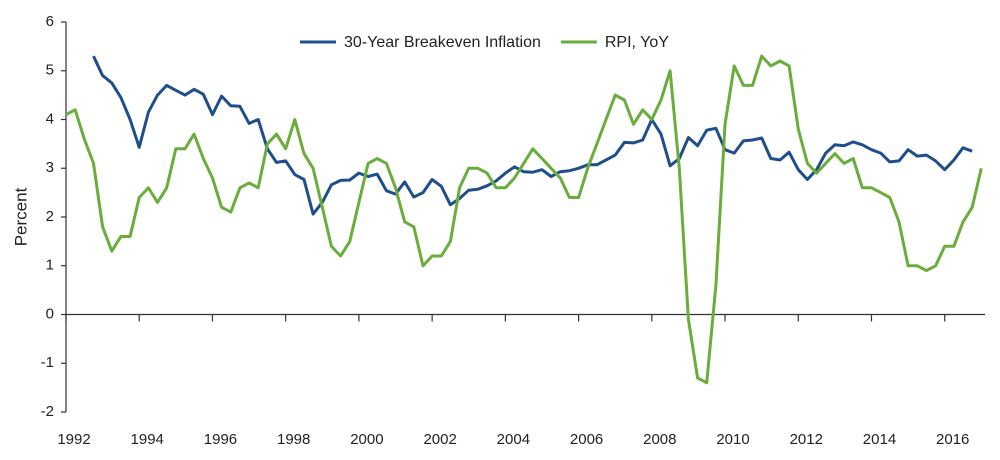 This screenshot has height=460, width=1000. Describe the element at coordinates (220, 439) in the screenshot. I see `x-tick-label: 1996` at that location.